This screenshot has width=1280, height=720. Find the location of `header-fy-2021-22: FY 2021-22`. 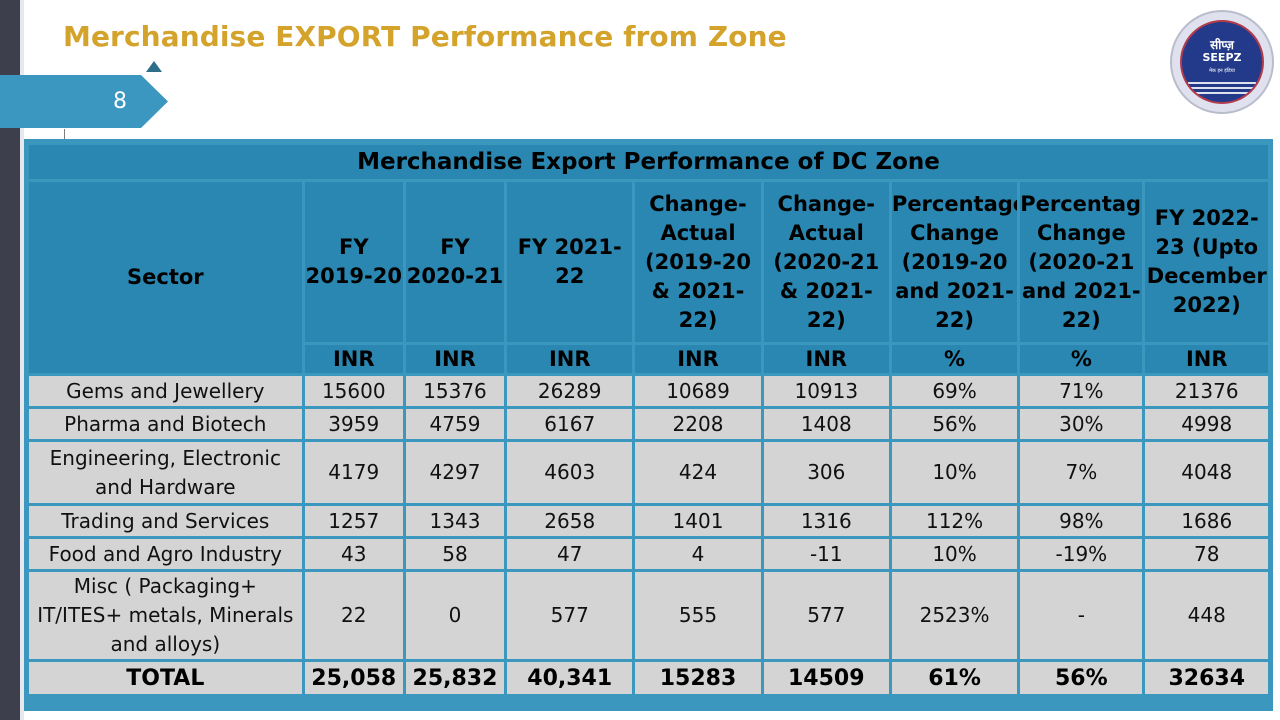

header-fy-2021-22: FY 2021-22 is located at coordinates (570, 262).